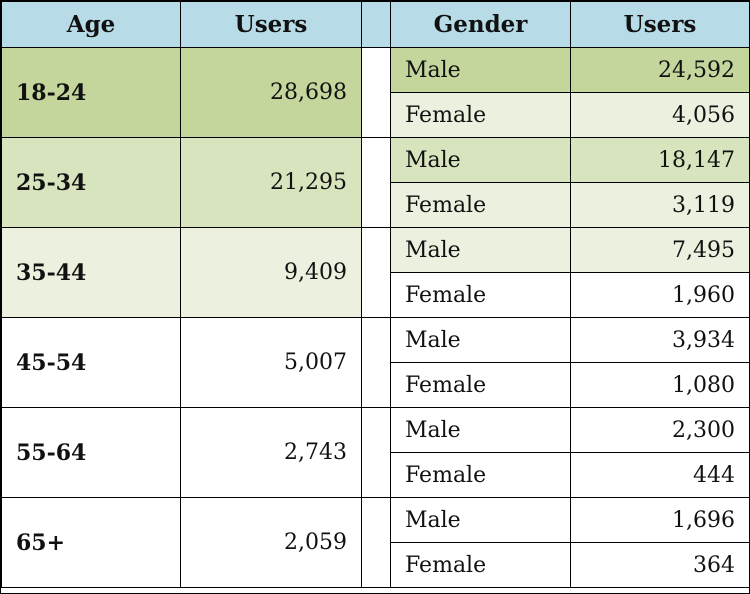 The image size is (750, 594). I want to click on age-users-cell: 2,743, so click(271, 452).